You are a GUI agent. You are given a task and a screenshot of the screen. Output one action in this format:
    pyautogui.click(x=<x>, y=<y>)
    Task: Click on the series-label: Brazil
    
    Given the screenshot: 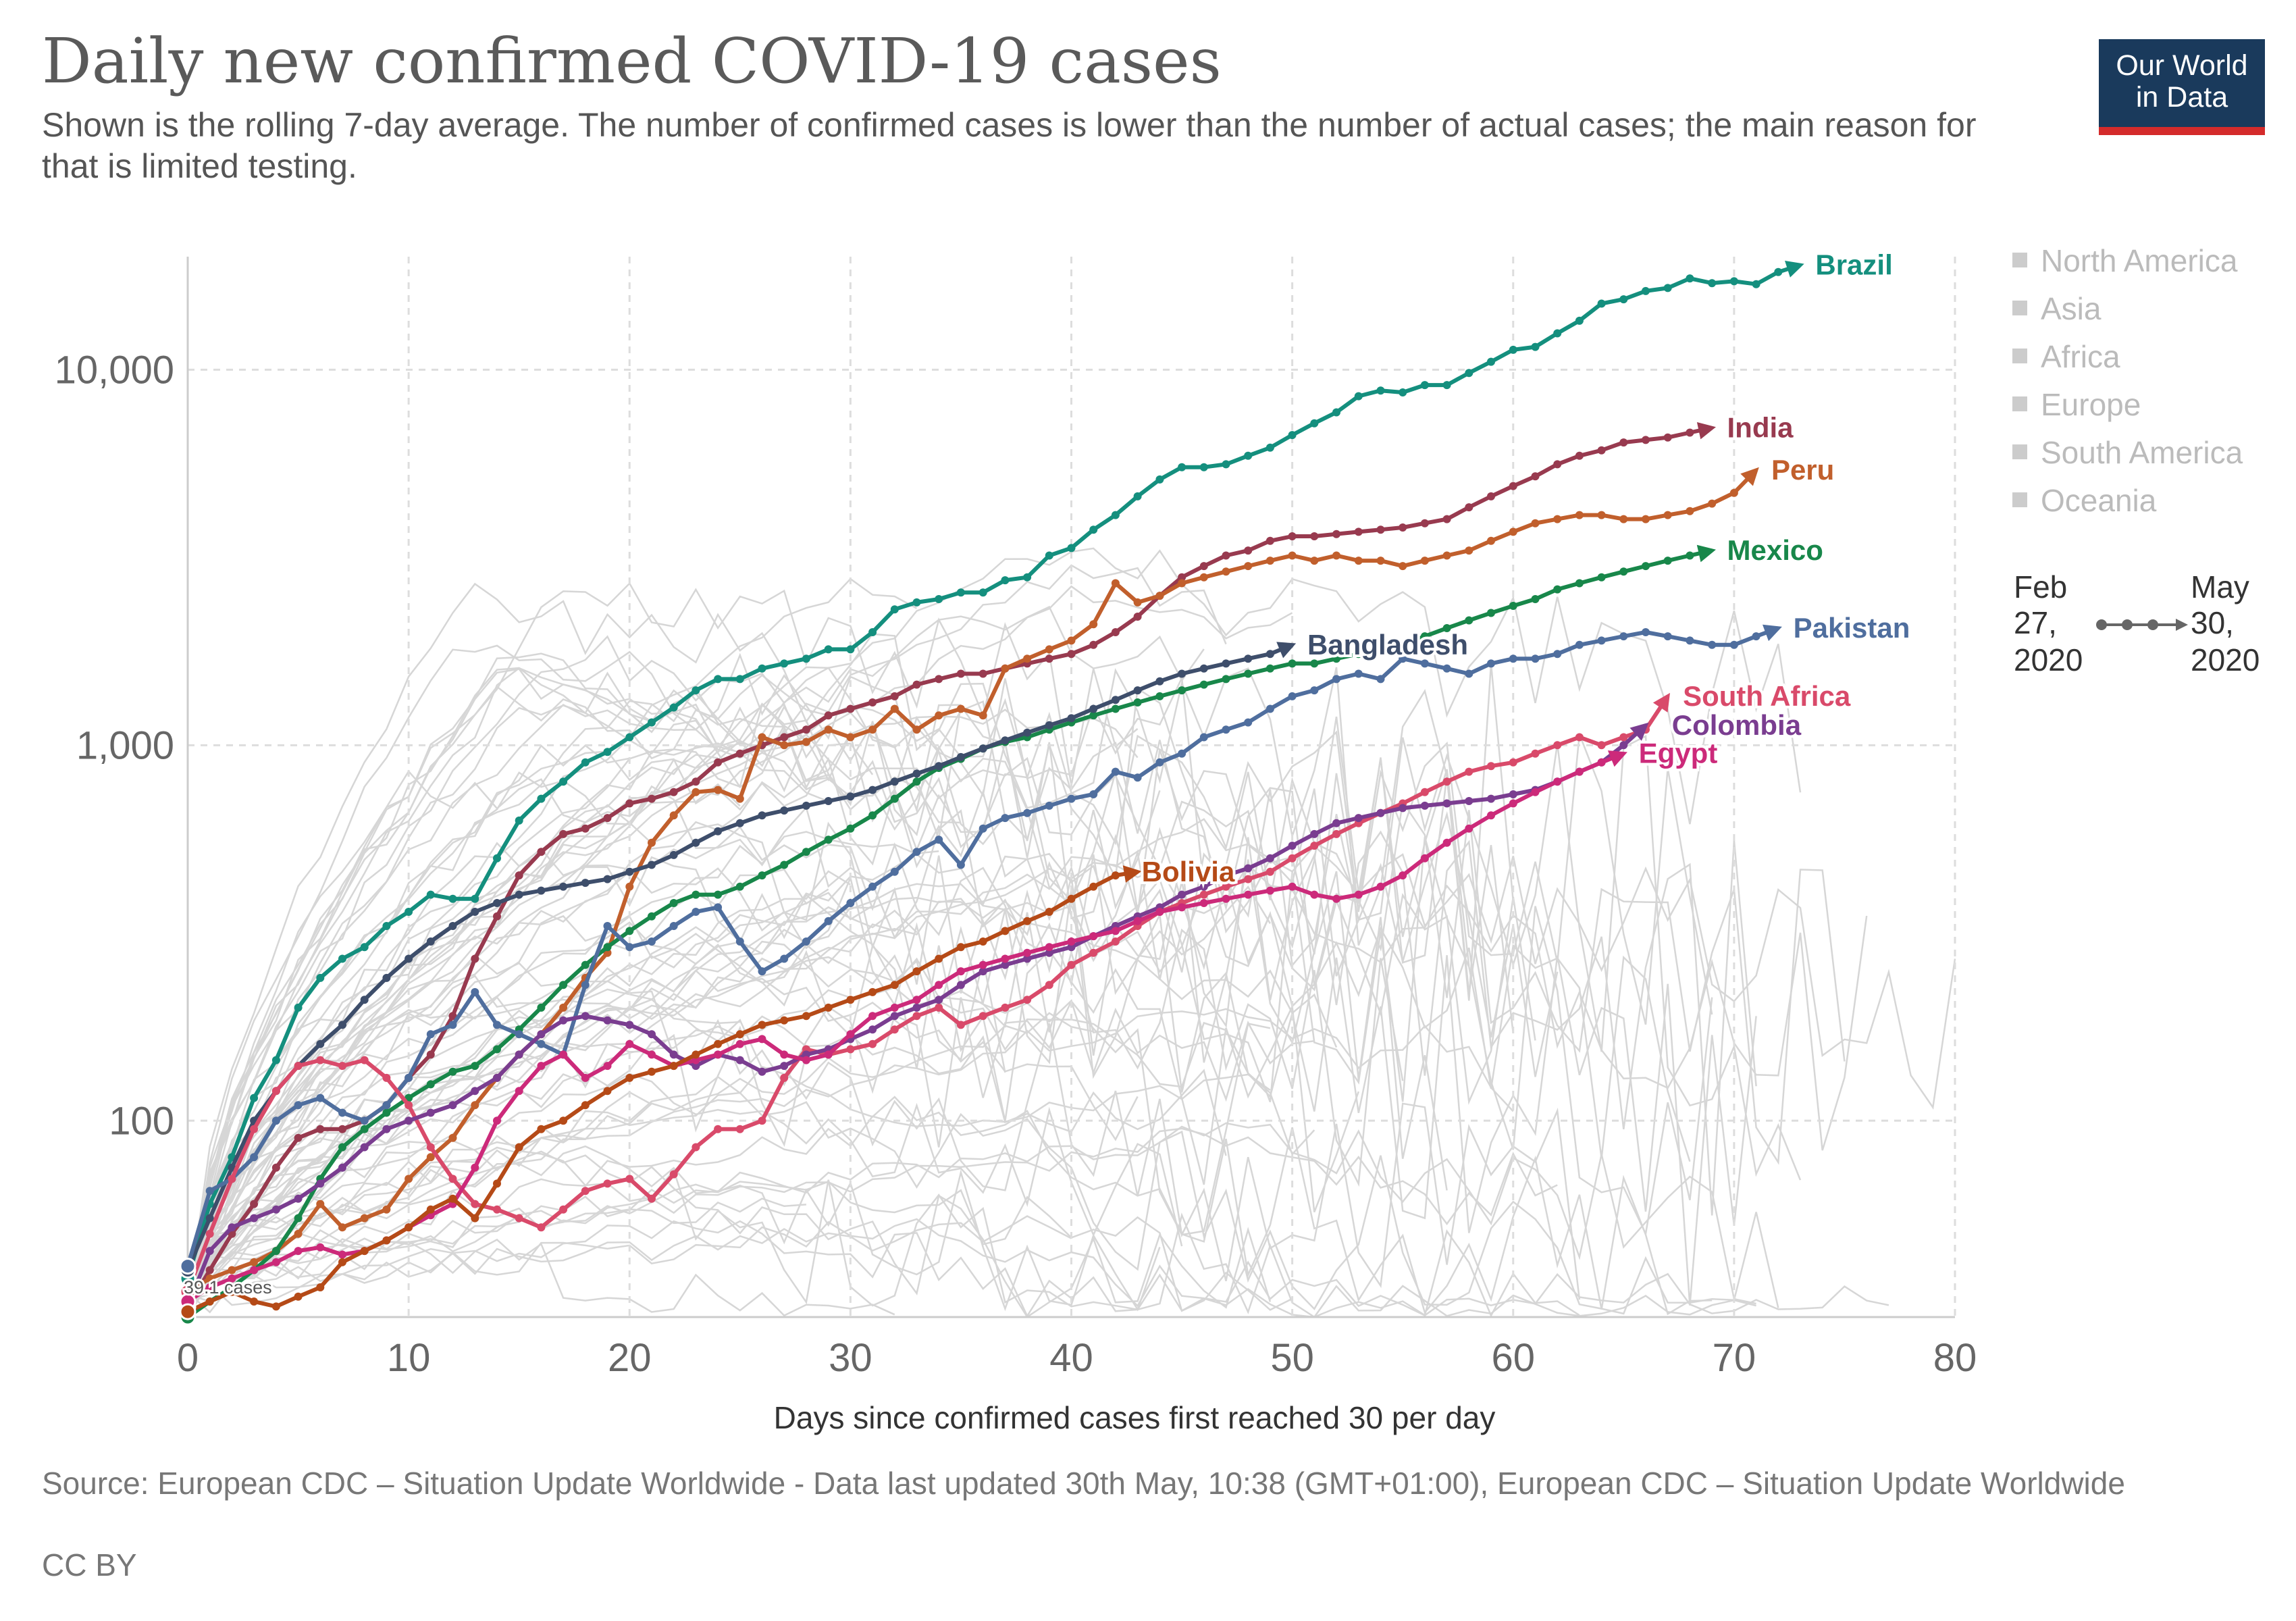 What is the action you would take?
    pyautogui.click(x=1854, y=264)
    